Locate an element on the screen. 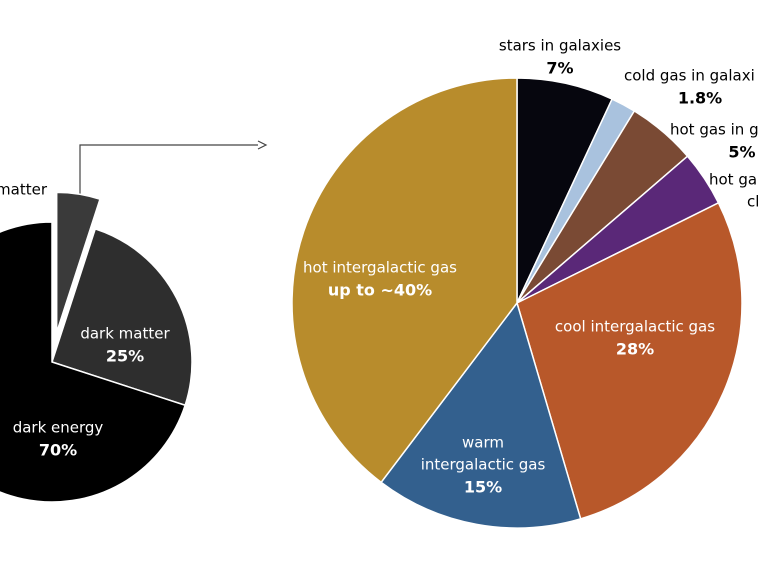 This screenshot has width=760, height=570. value-label: 28% is located at coordinates (635, 349).